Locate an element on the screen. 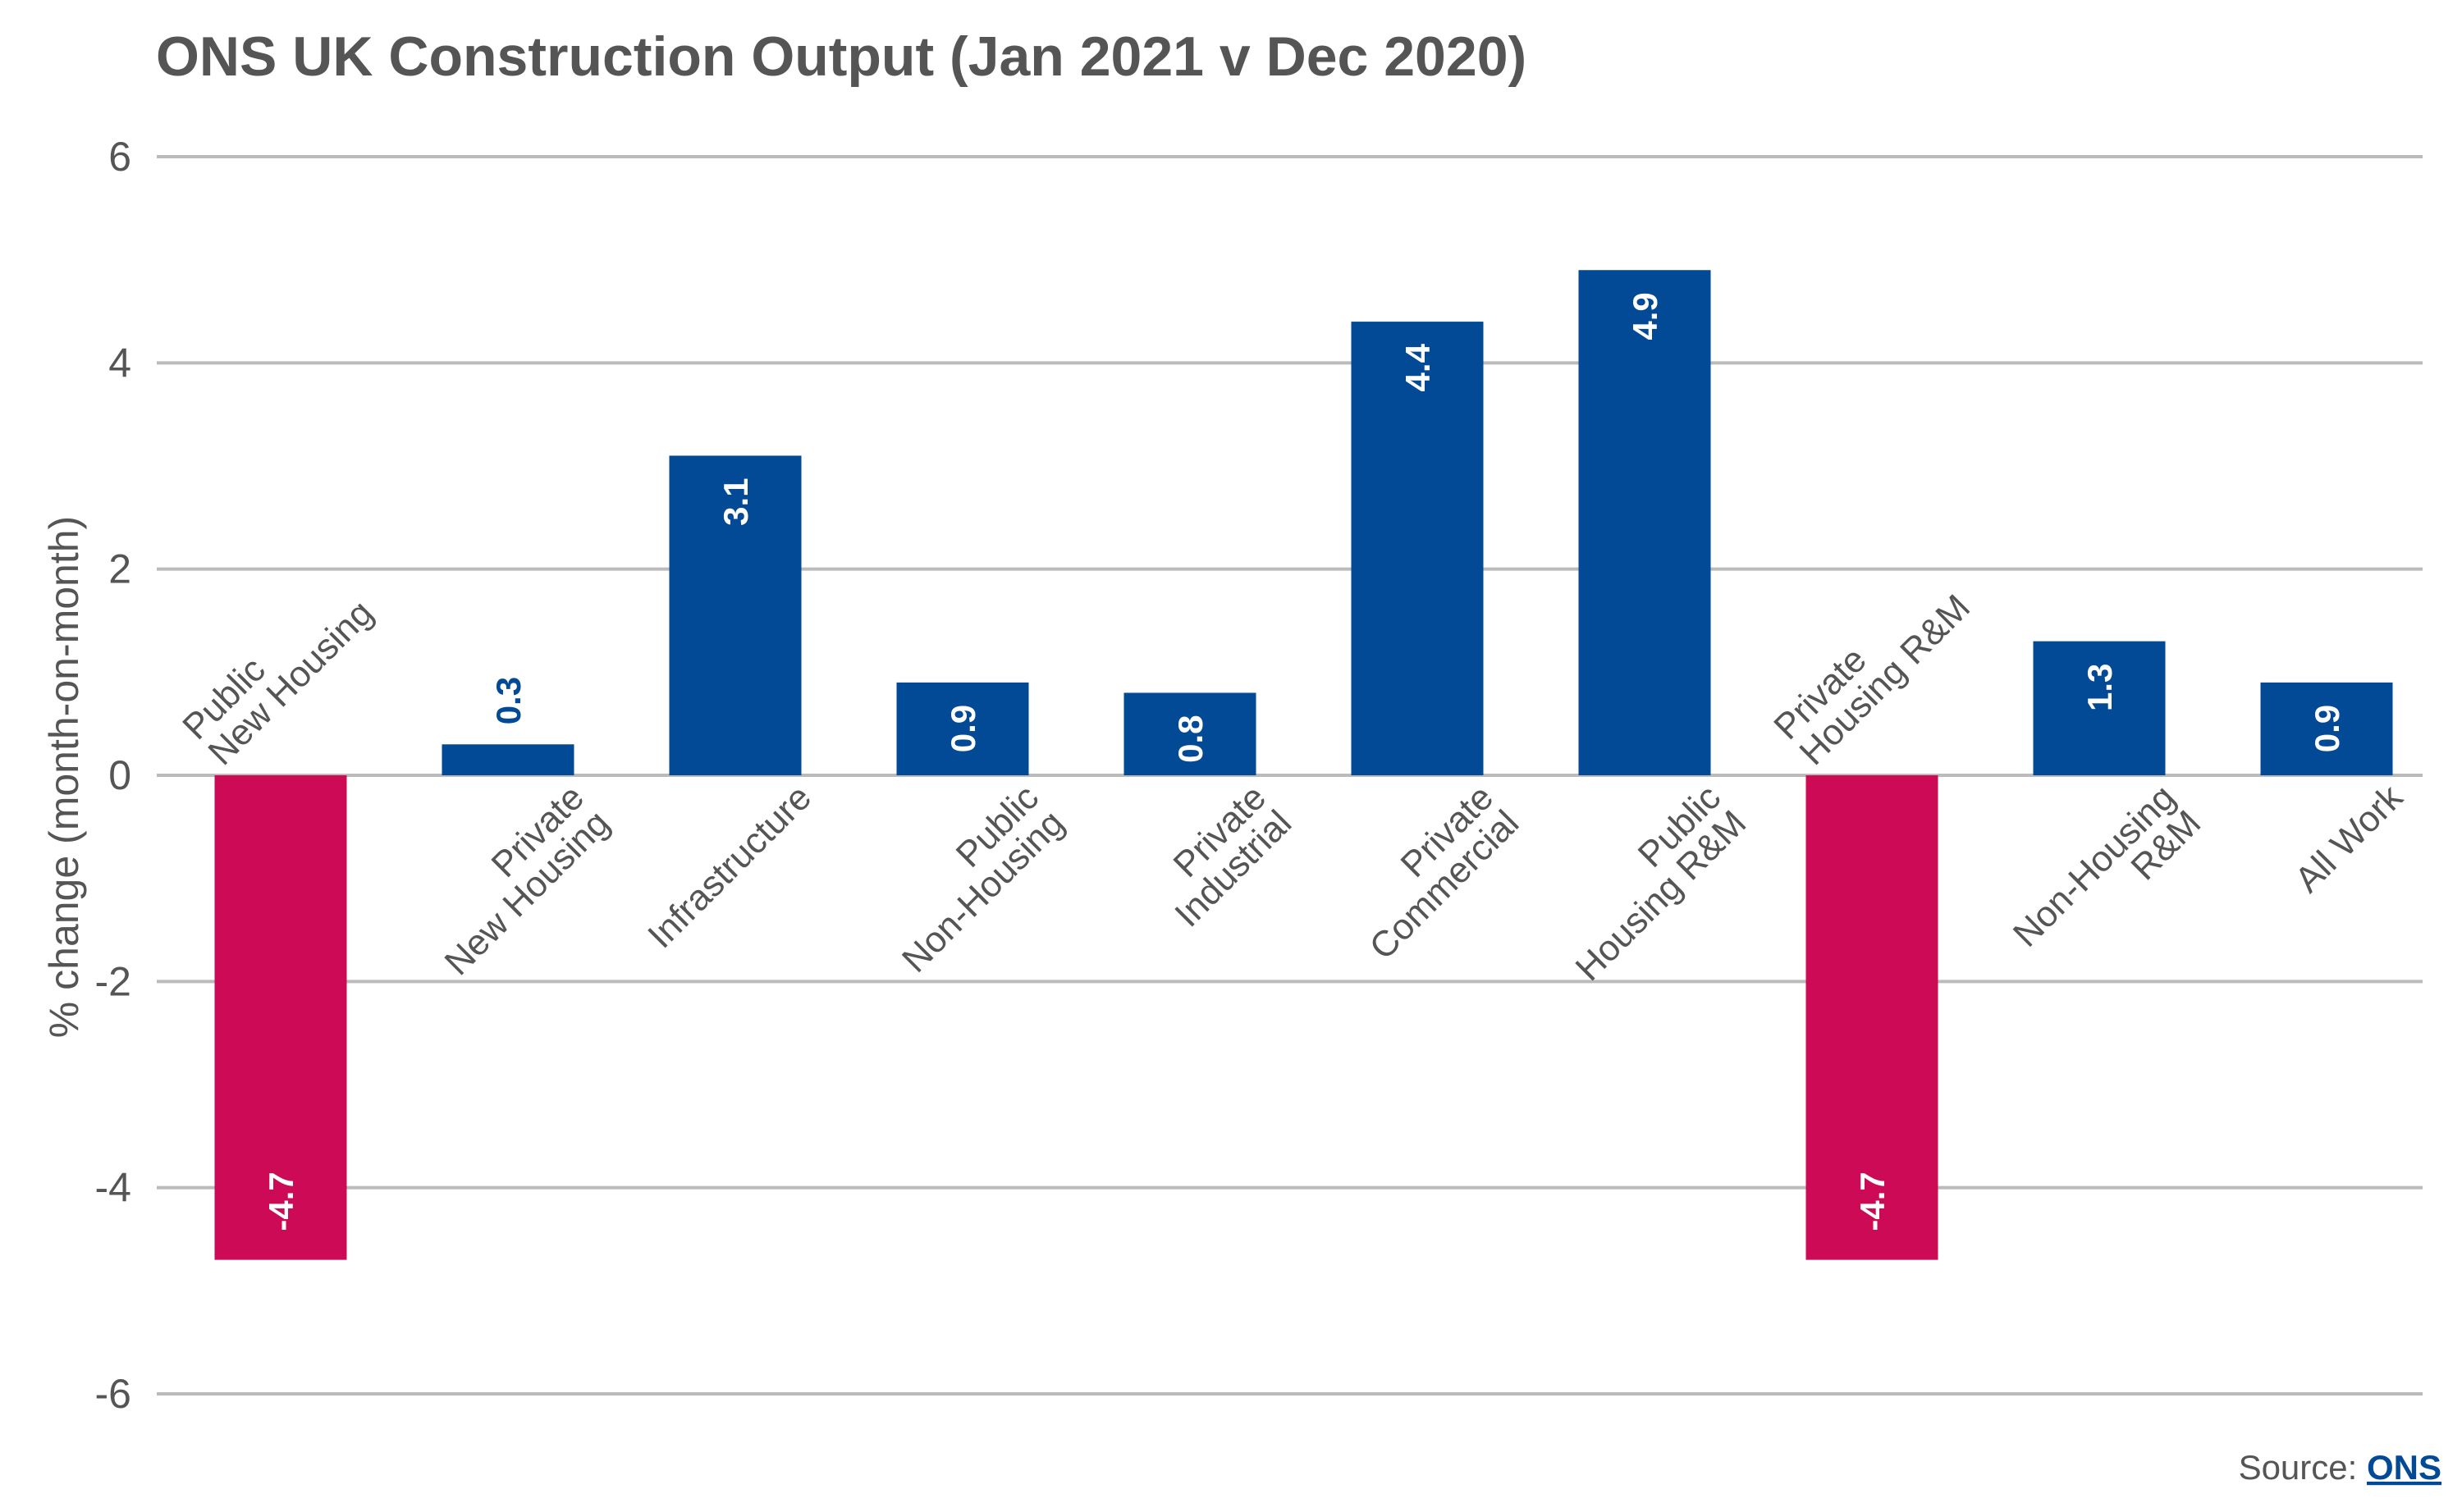  value-label: 0.8 is located at coordinates (1190, 738).